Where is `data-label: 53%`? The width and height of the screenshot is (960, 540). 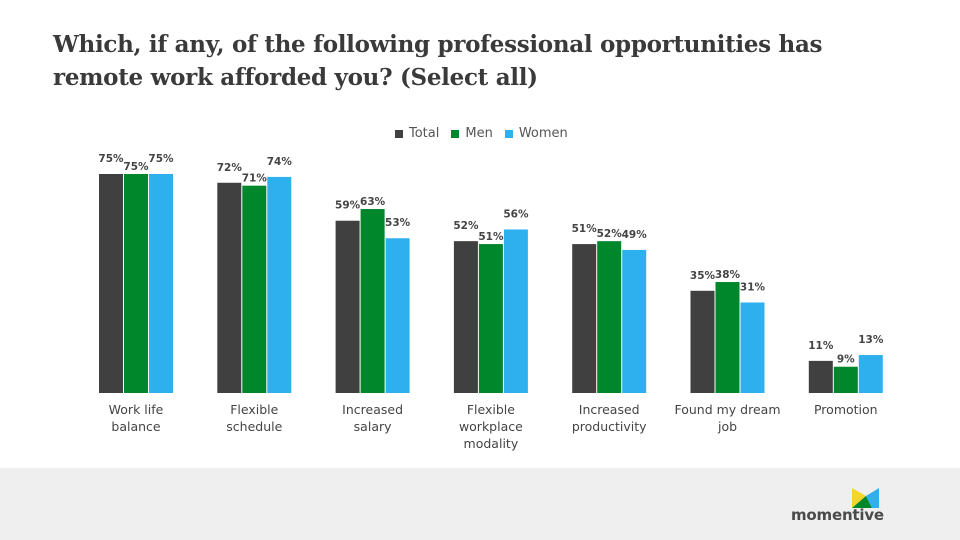 data-label: 53% is located at coordinates (398, 223).